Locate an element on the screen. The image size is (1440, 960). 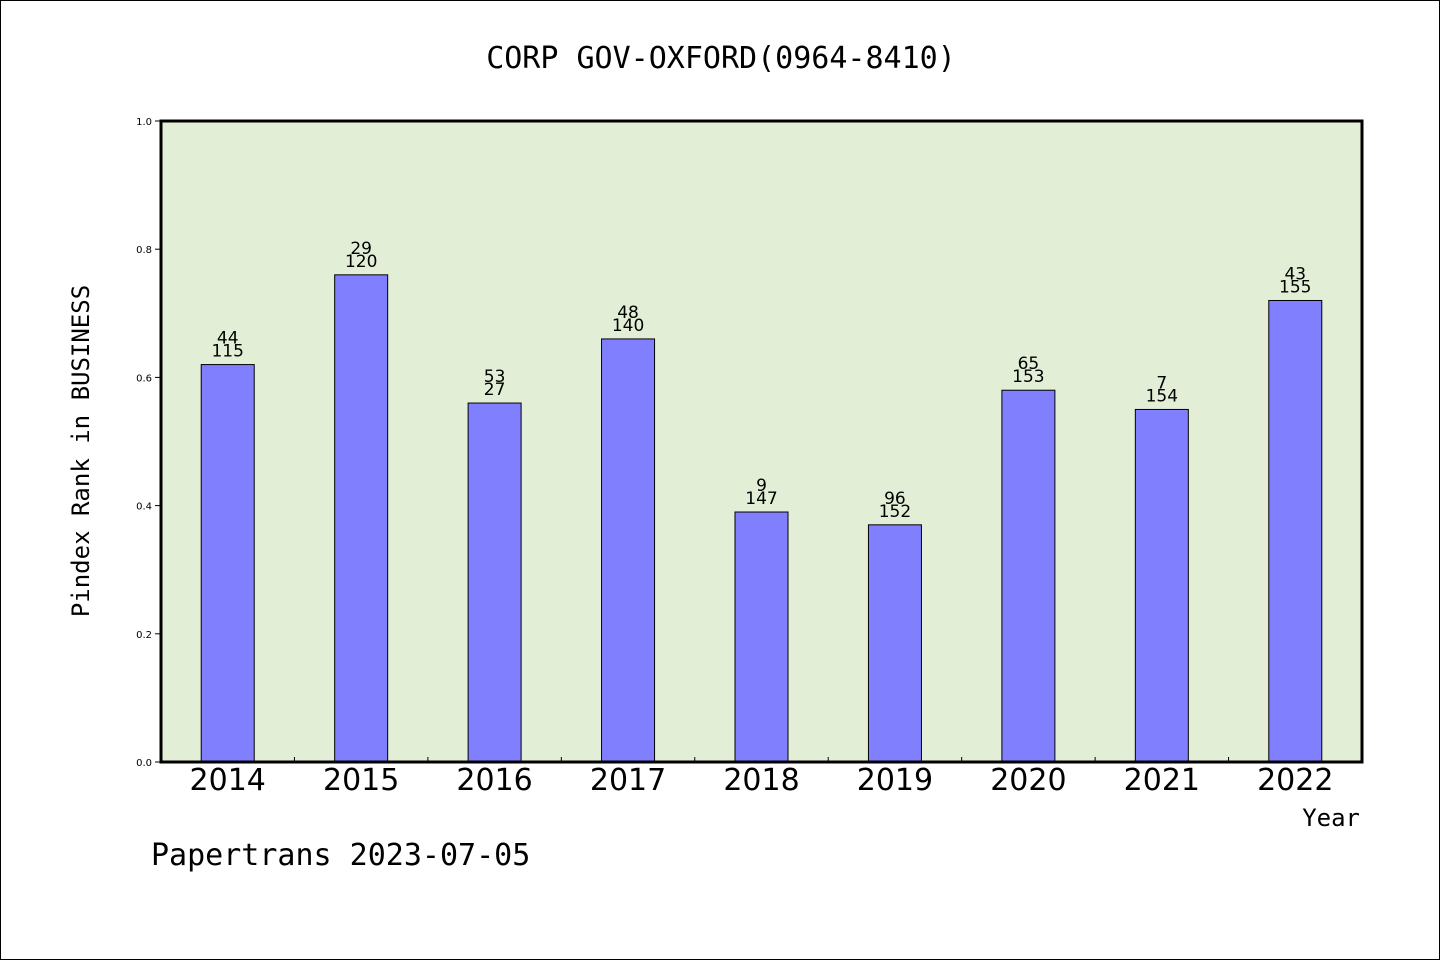
bar-2021 is located at coordinates (1161, 585).